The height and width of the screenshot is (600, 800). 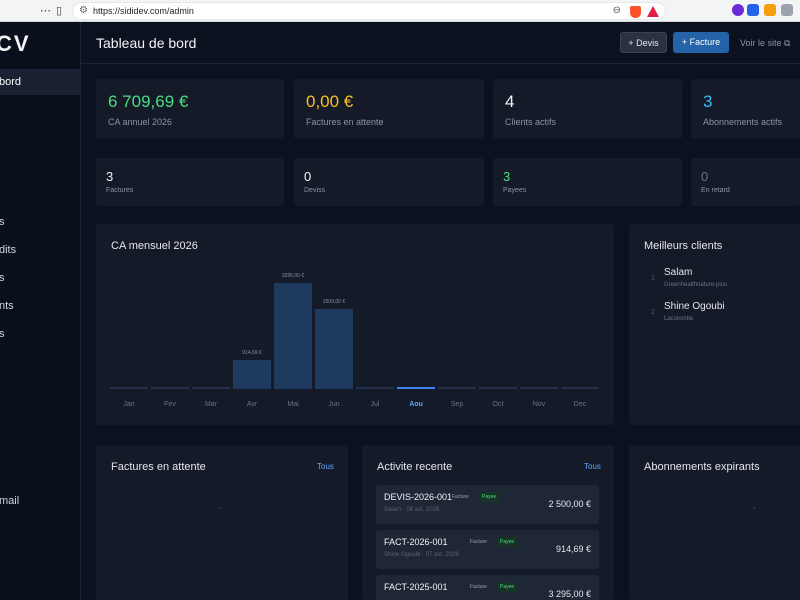 What do you see at coordinates (515, 190) in the screenshot?
I see `count-label: Payees` at bounding box center [515, 190].